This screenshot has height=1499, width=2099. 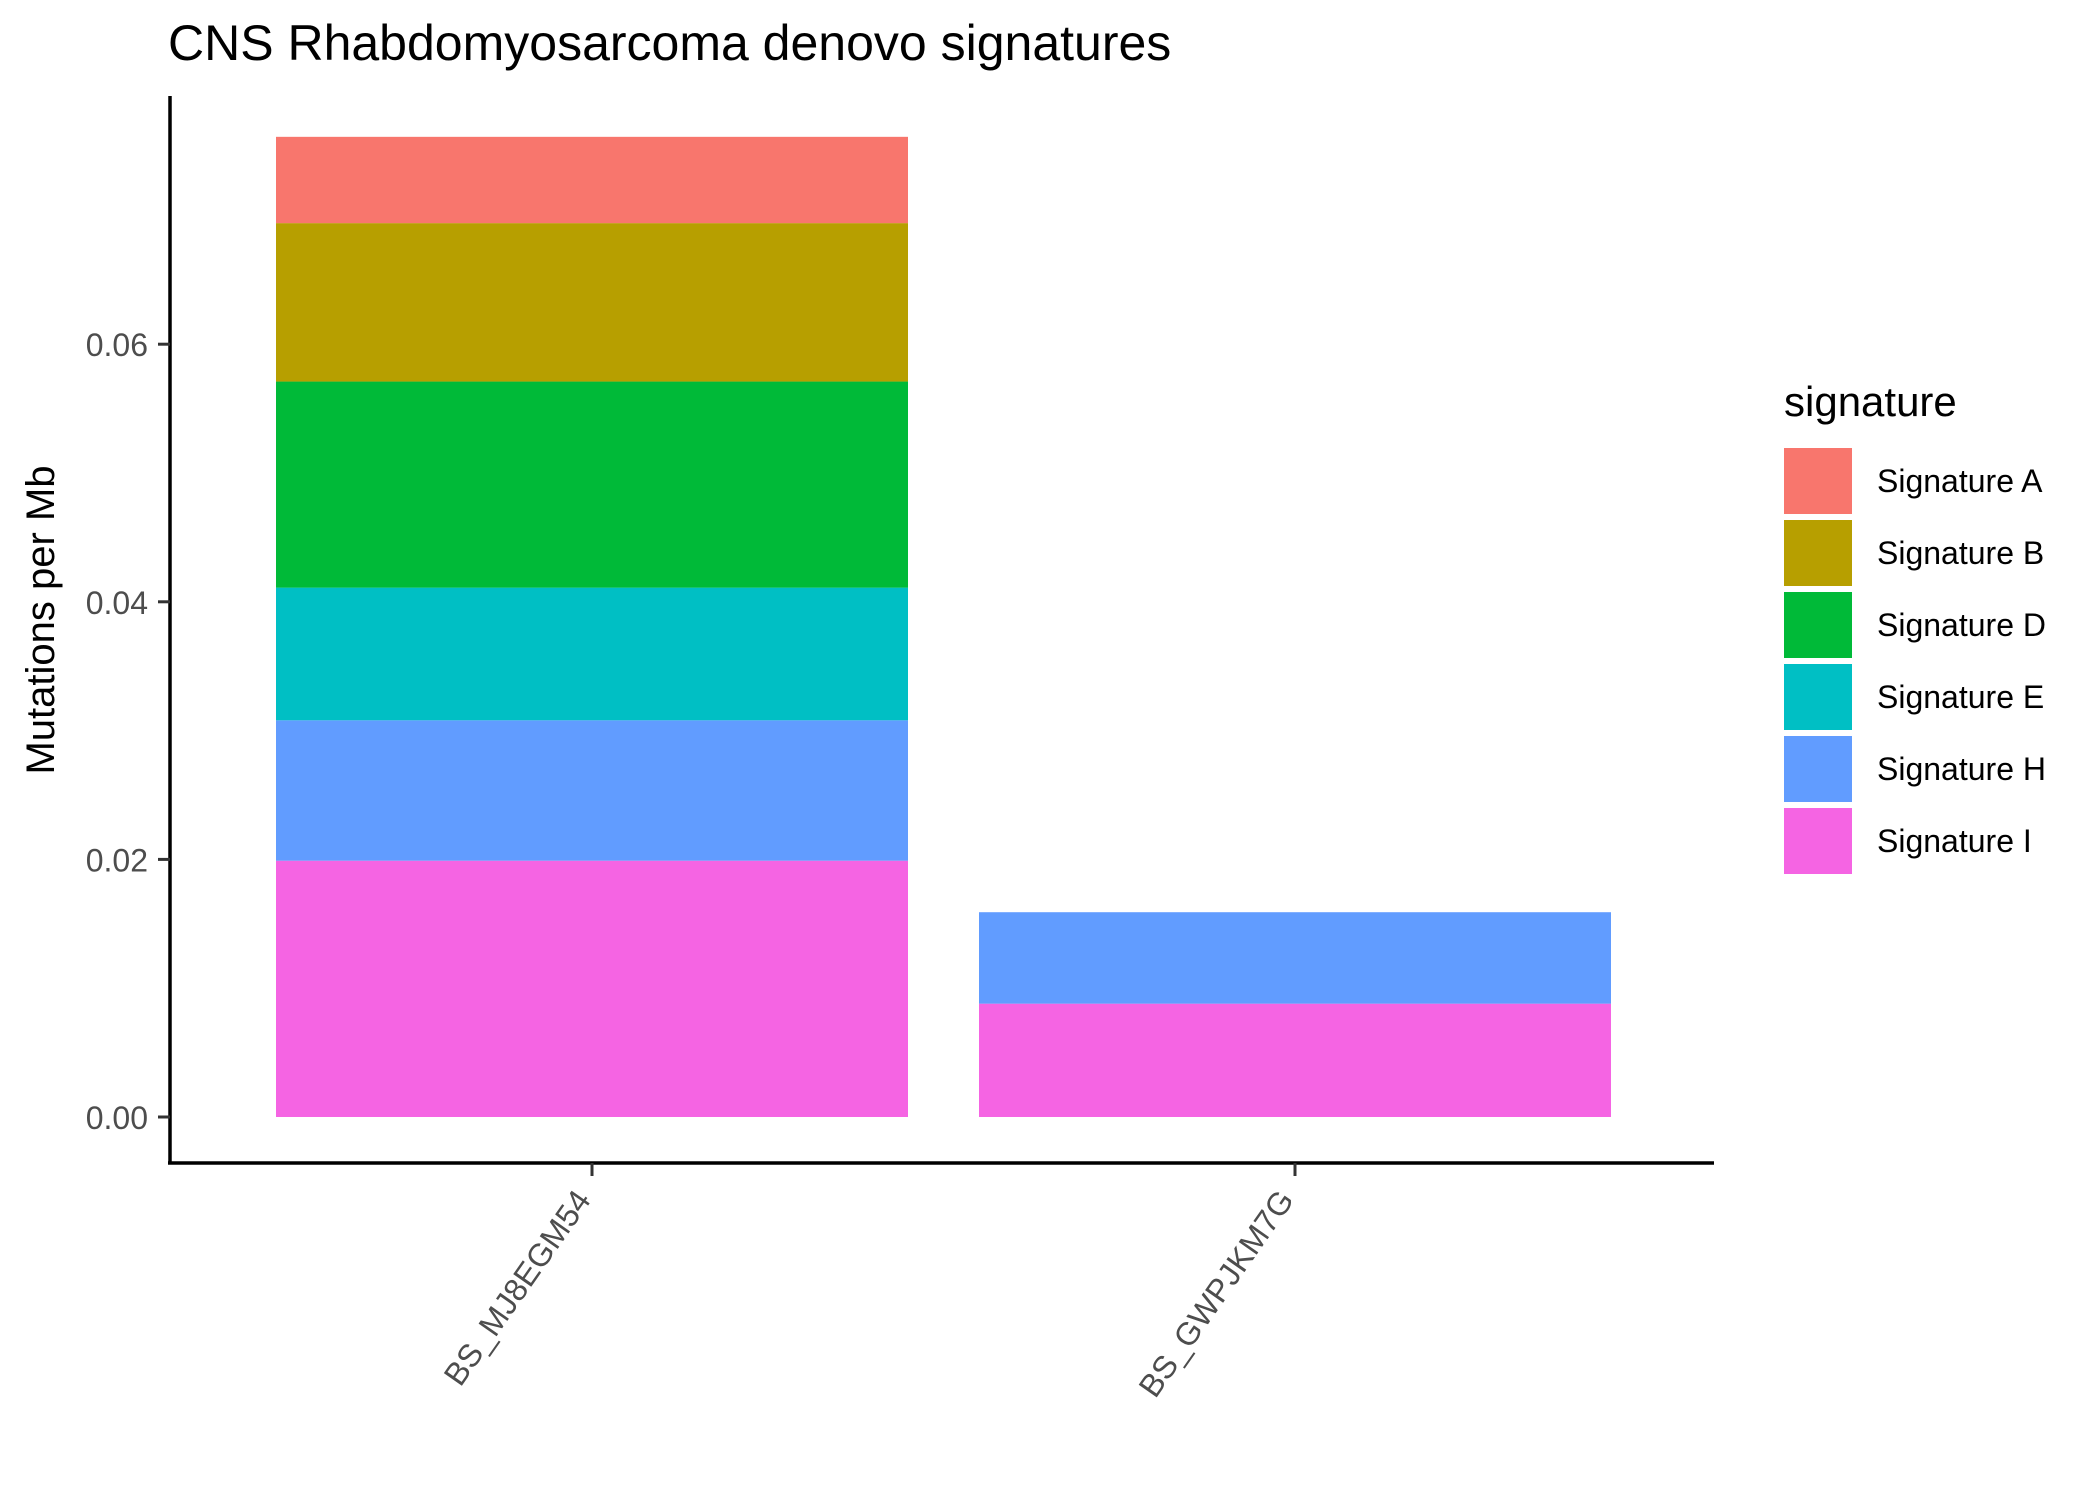 I want to click on legend-label-signature-e: Signature E, so click(x=1960, y=697).